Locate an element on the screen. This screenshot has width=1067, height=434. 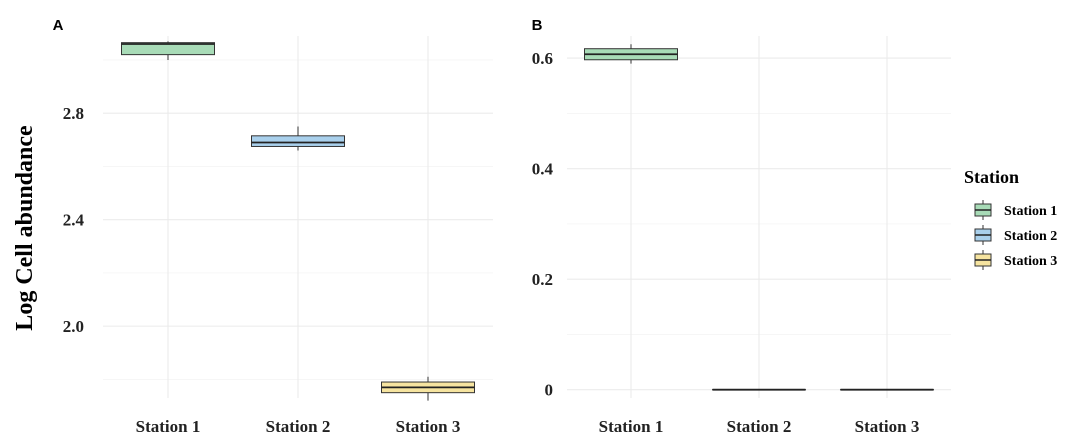
y-tick-label: 0.6 is located at coordinates (542, 58).